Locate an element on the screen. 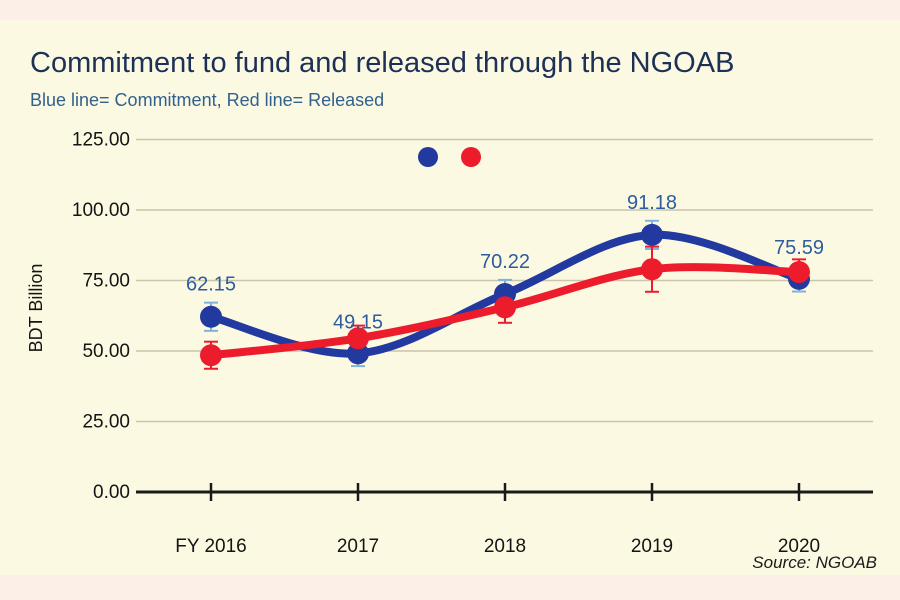  x-tick-label: FY 2016 is located at coordinates (210, 546).